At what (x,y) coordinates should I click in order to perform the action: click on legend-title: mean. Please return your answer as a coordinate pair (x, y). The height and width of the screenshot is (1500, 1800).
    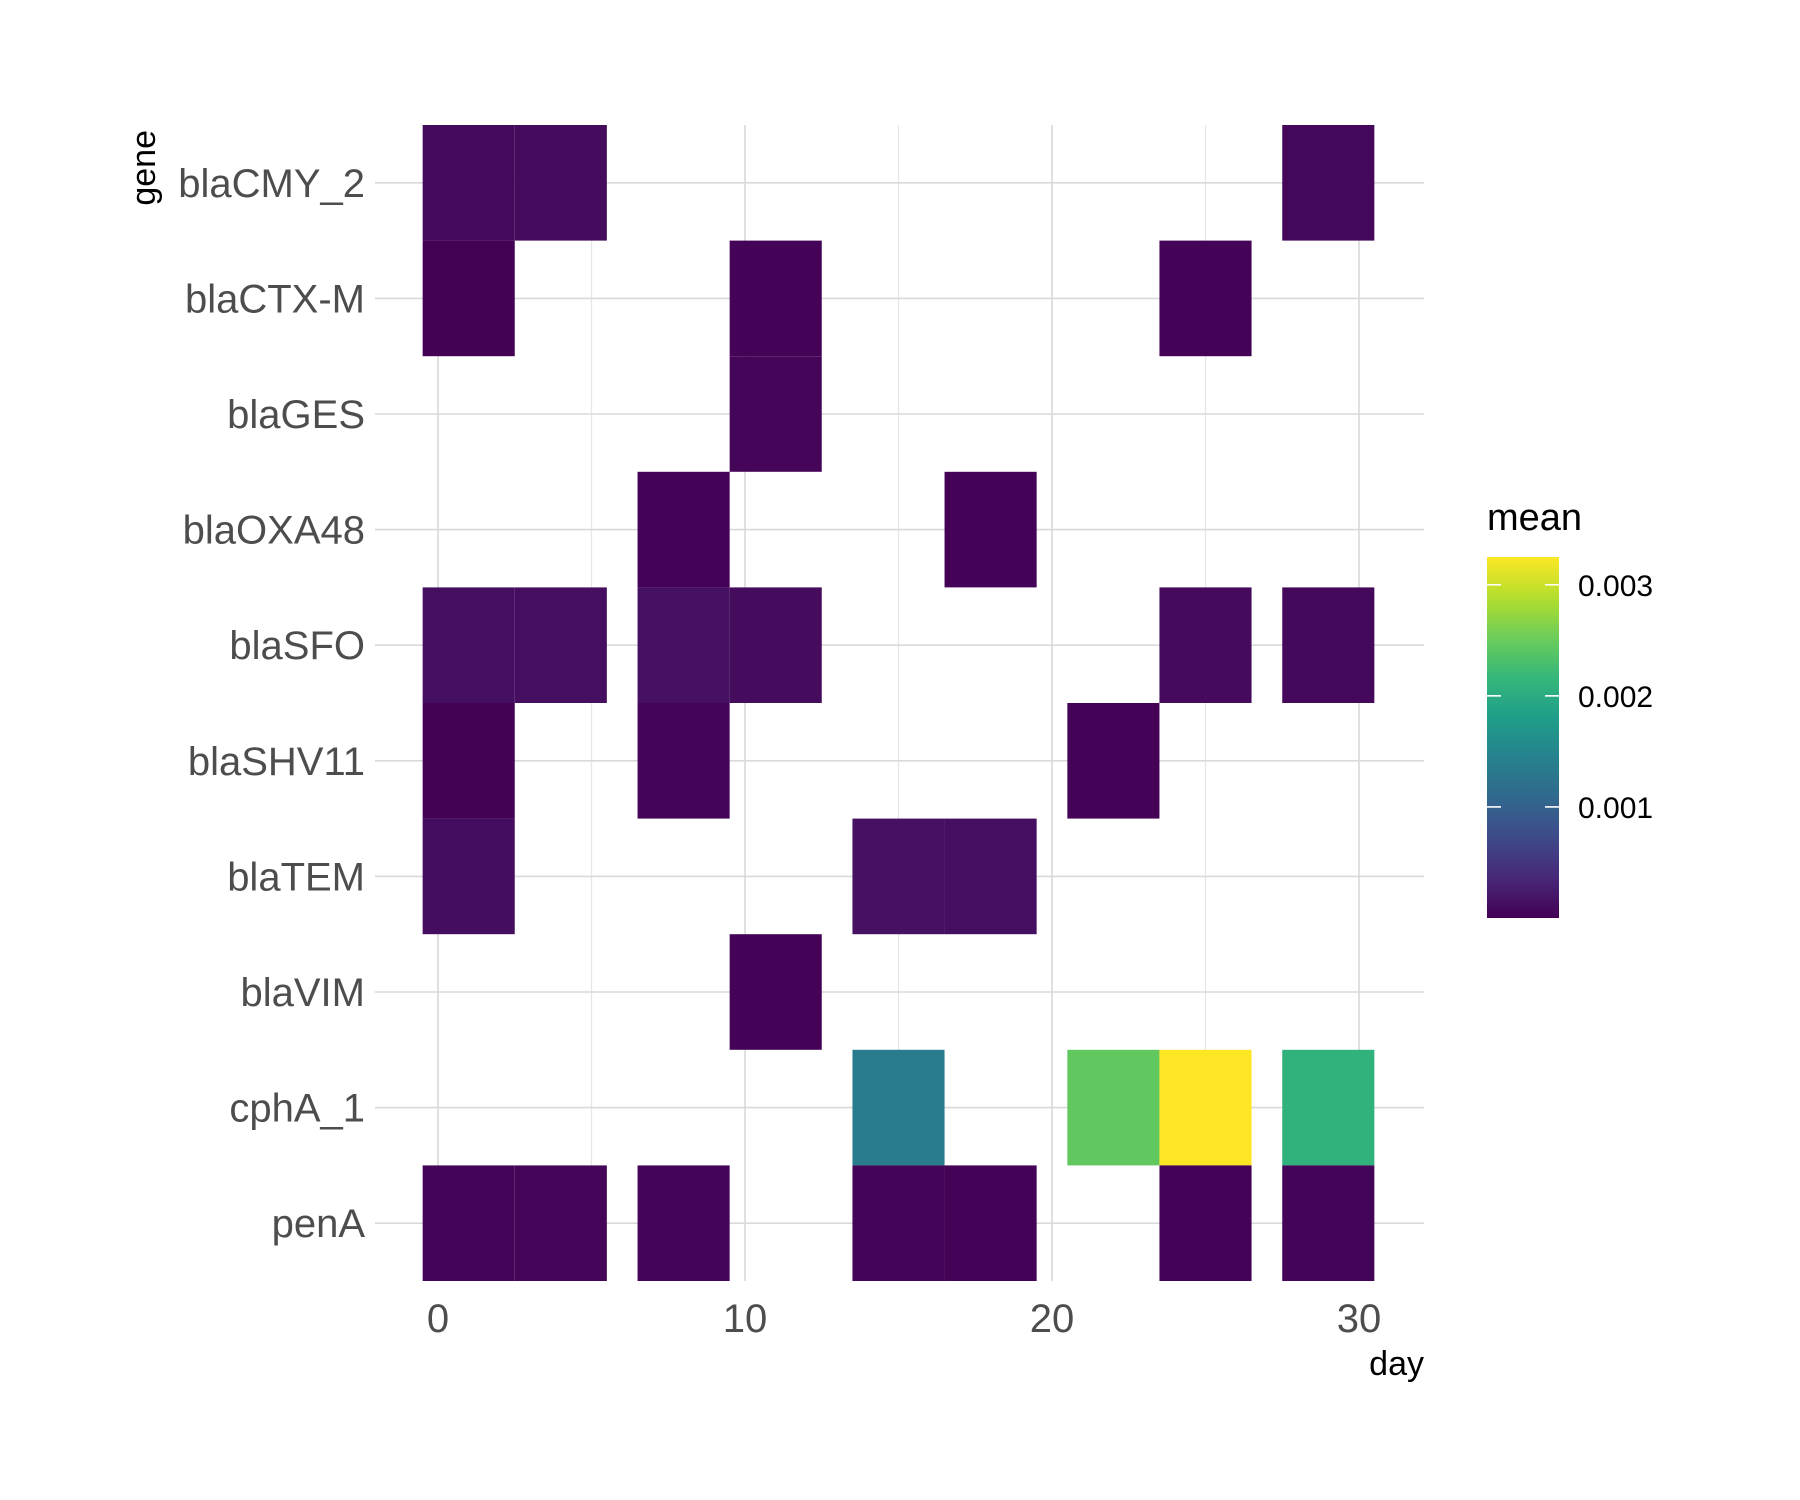
    Looking at the image, I should click on (1534, 518).